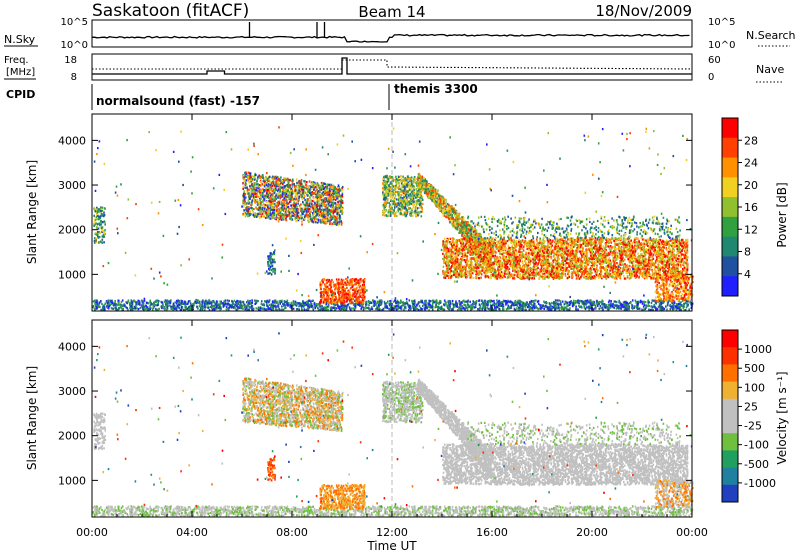  I want to click on date-title: 18/Nov/2009, so click(643, 11).